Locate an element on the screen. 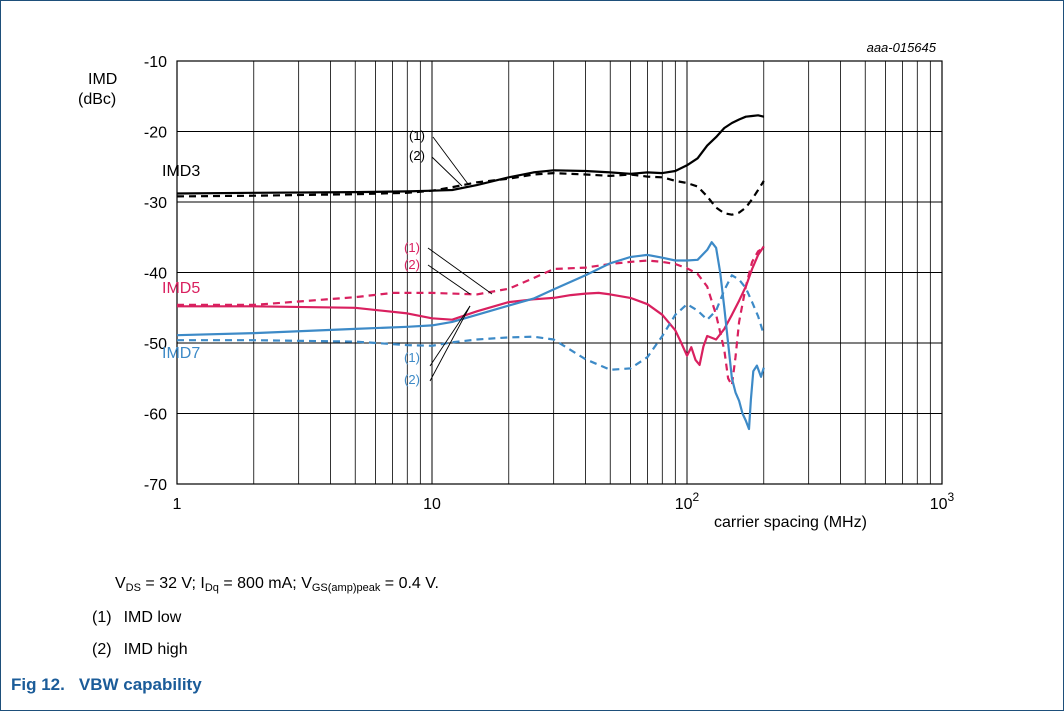 The image size is (1064, 711). series-imd5-high is located at coordinates (471, 316).